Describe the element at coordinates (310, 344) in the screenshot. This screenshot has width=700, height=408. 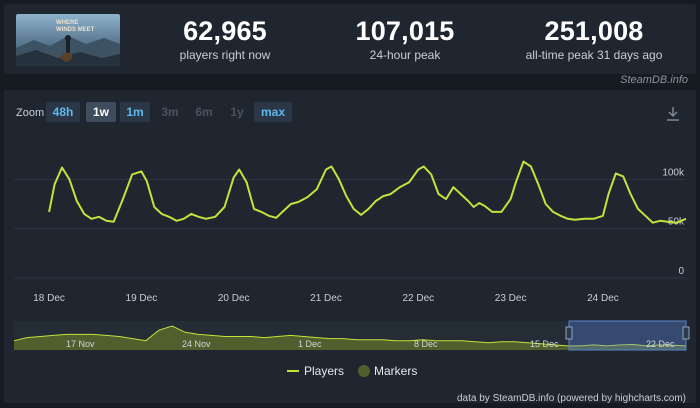
I see `navigator-date-label: 1 Dec` at that location.